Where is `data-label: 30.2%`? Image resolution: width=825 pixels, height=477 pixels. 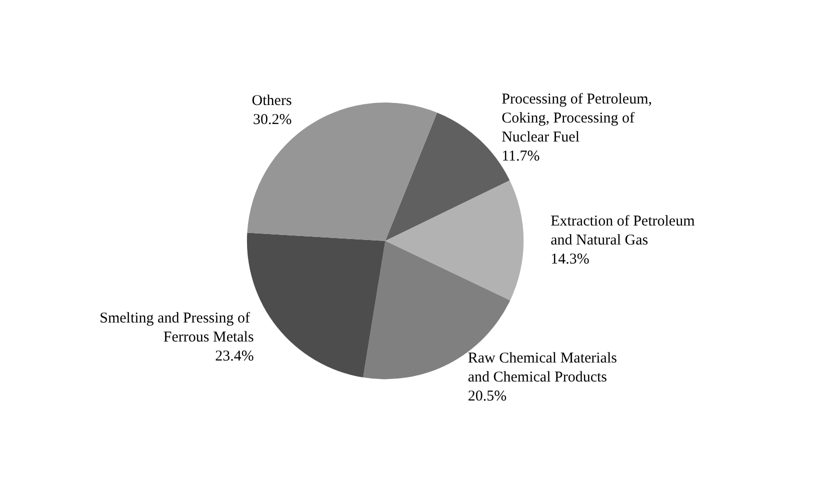
data-label: 30.2% is located at coordinates (272, 120).